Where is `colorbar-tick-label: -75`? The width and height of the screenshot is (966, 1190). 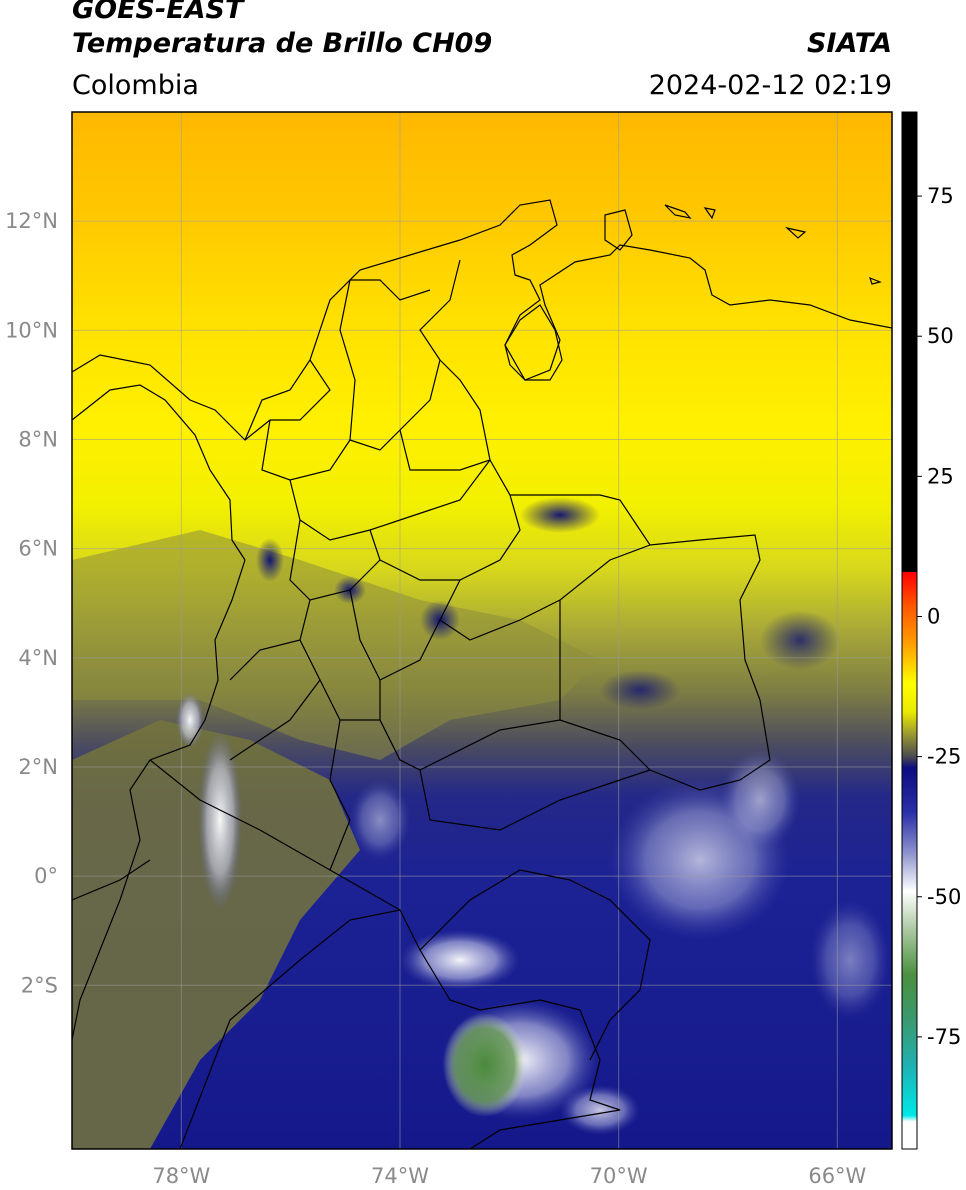 colorbar-tick-label: -75 is located at coordinates (944, 1037).